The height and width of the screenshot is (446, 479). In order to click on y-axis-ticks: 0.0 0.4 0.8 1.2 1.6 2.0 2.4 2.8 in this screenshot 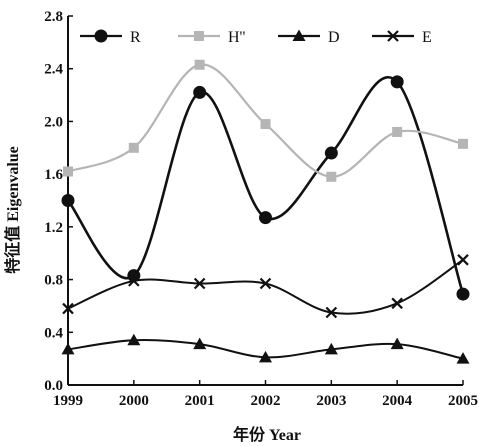, I will do `click(58, 201)`.